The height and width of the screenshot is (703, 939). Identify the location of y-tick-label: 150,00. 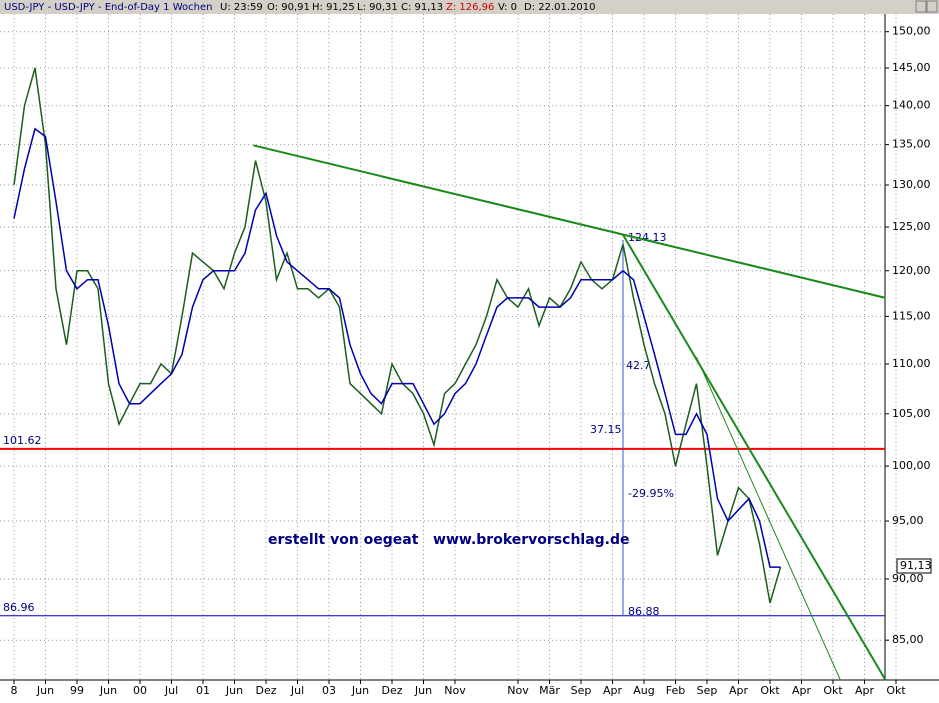
(911, 31).